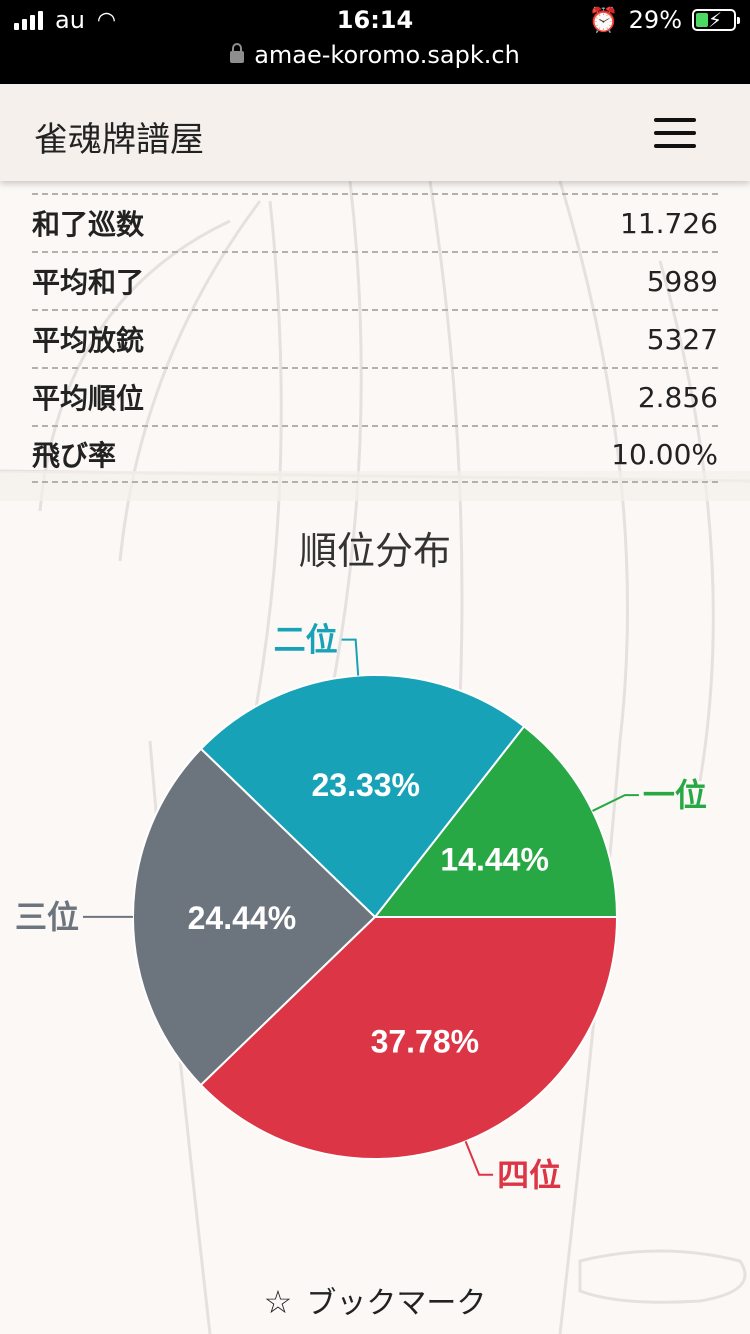 Image resolution: width=750 pixels, height=1334 pixels. What do you see at coordinates (529, 1175) in the screenshot?
I see `pie-category-label: 四位` at bounding box center [529, 1175].